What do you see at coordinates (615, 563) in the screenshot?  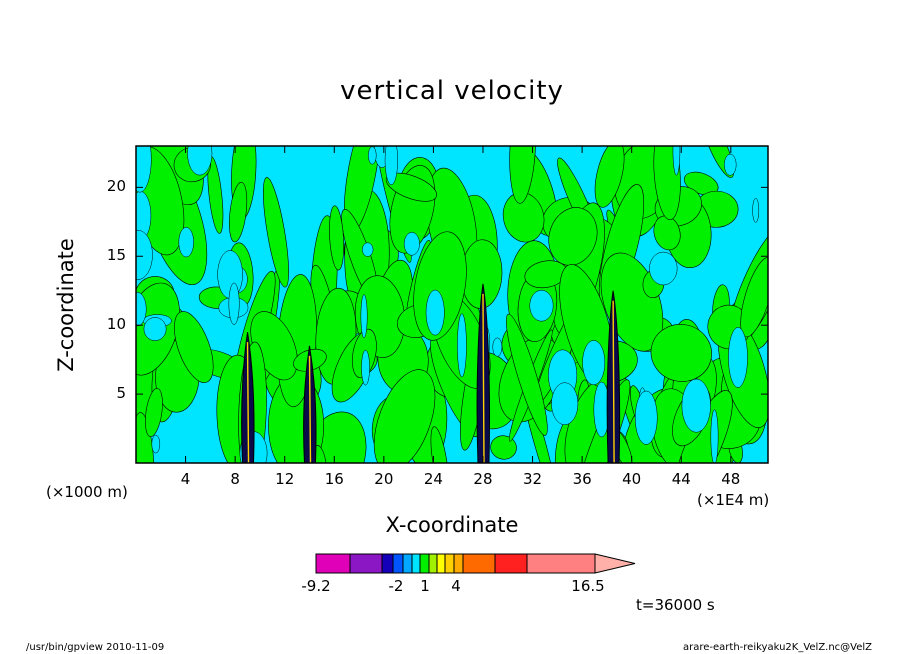 I see `colorbar-arrow` at bounding box center [615, 563].